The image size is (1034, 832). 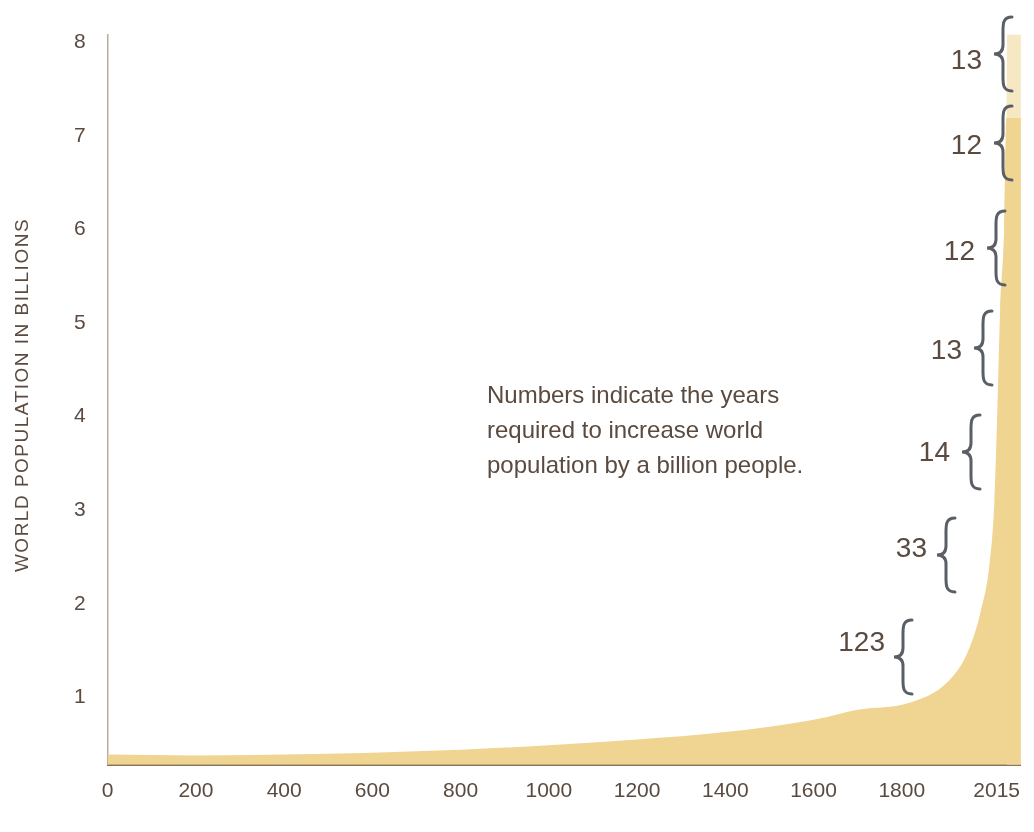 What do you see at coordinates (646, 430) in the screenshot?
I see `annotation: Numbers indicate the years required to increase world population by a billion people.` at bounding box center [646, 430].